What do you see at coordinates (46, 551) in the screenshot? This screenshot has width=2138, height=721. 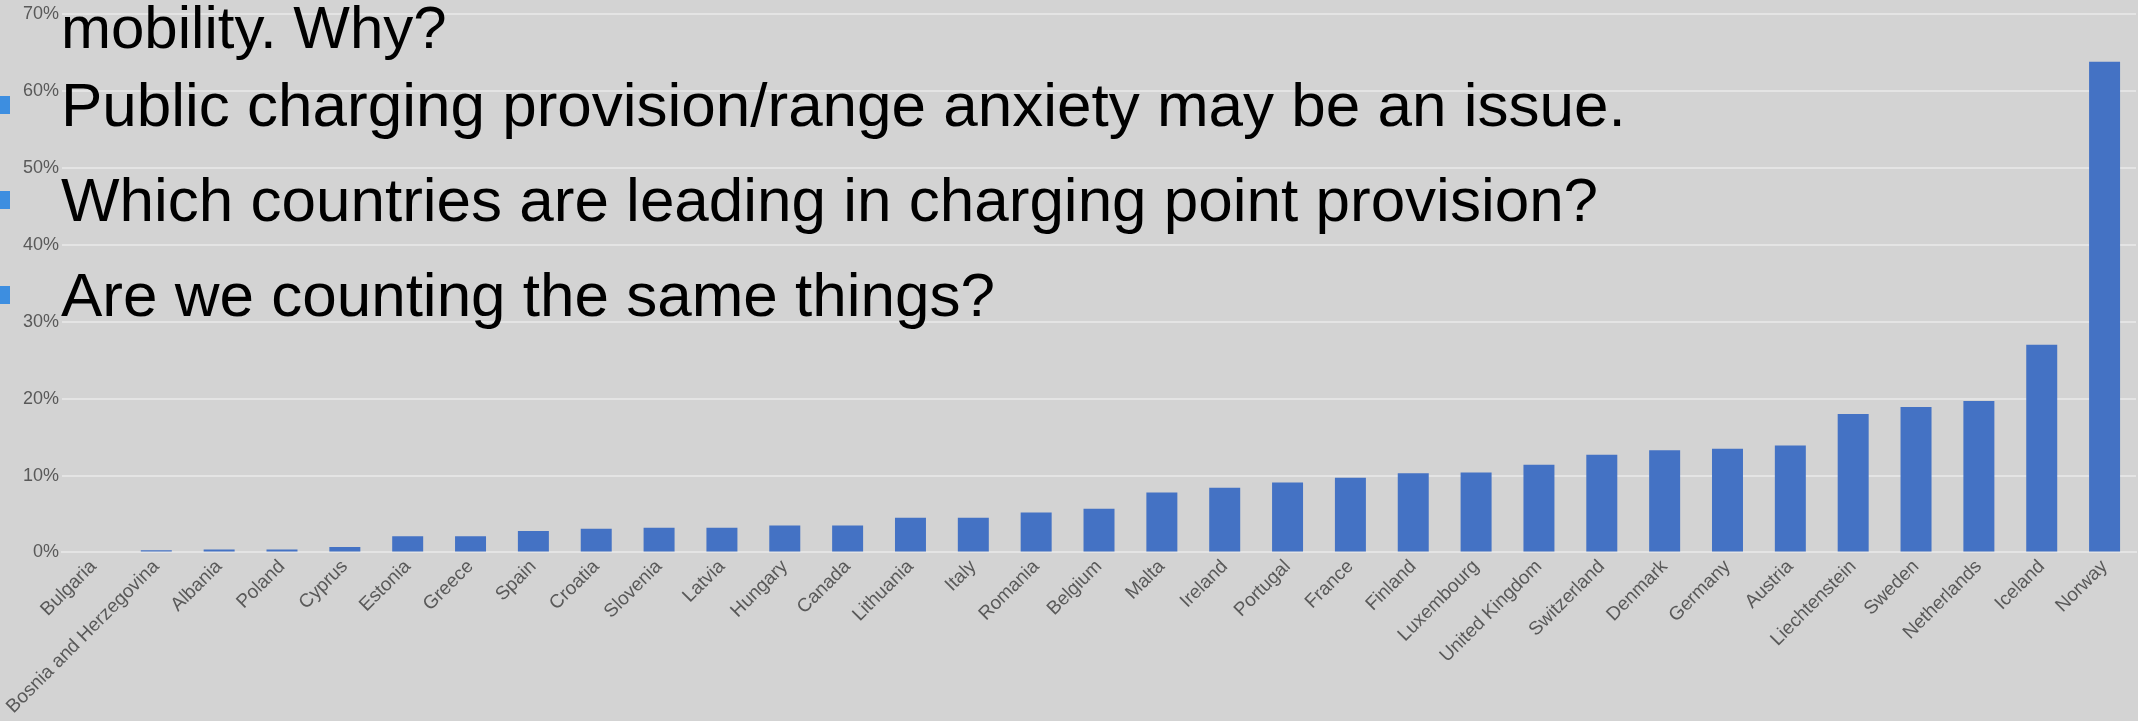 I see `y-tick-label: 0%` at bounding box center [46, 551].